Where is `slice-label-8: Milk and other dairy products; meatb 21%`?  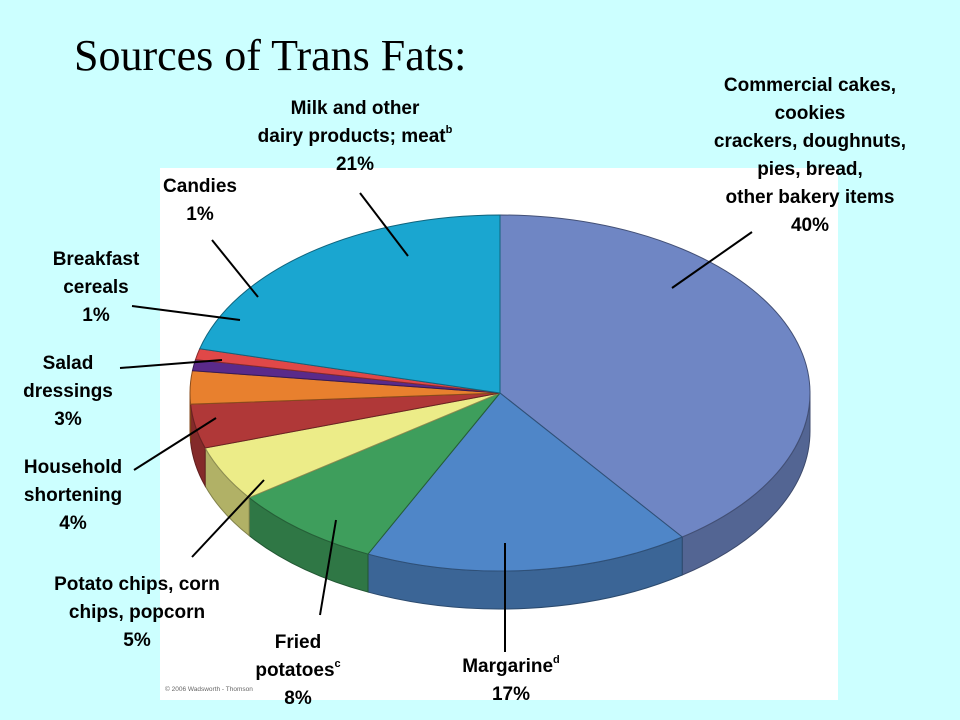 slice-label-8: Milk and other dairy products; meatb 21% is located at coordinates (355, 137).